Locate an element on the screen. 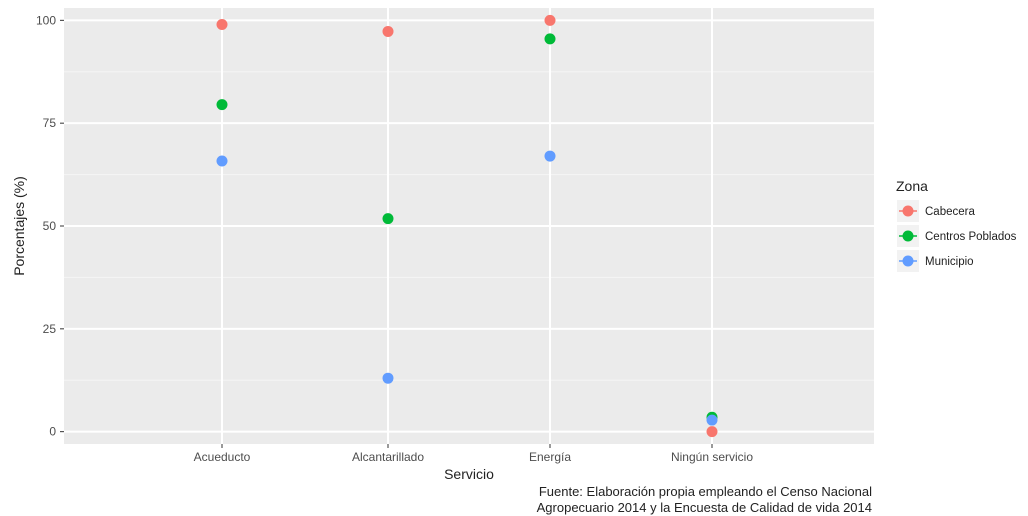 This screenshot has width=1028, height=516. y-tick-label: 75 is located at coordinates (50, 123).